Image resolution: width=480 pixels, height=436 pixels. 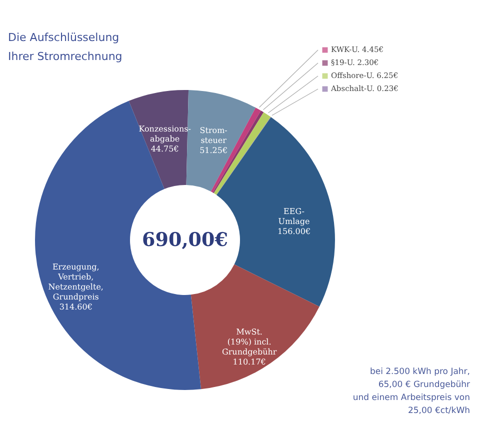 I want to click on data-label: 314.60€, so click(x=75, y=307).